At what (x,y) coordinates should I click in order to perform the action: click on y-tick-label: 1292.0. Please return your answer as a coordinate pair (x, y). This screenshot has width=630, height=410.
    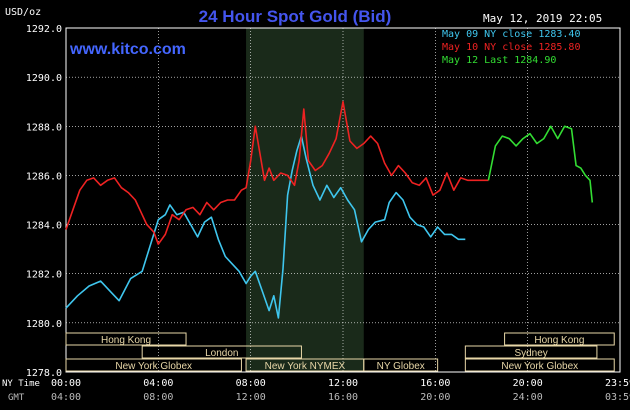
    Looking at the image, I should click on (44, 29).